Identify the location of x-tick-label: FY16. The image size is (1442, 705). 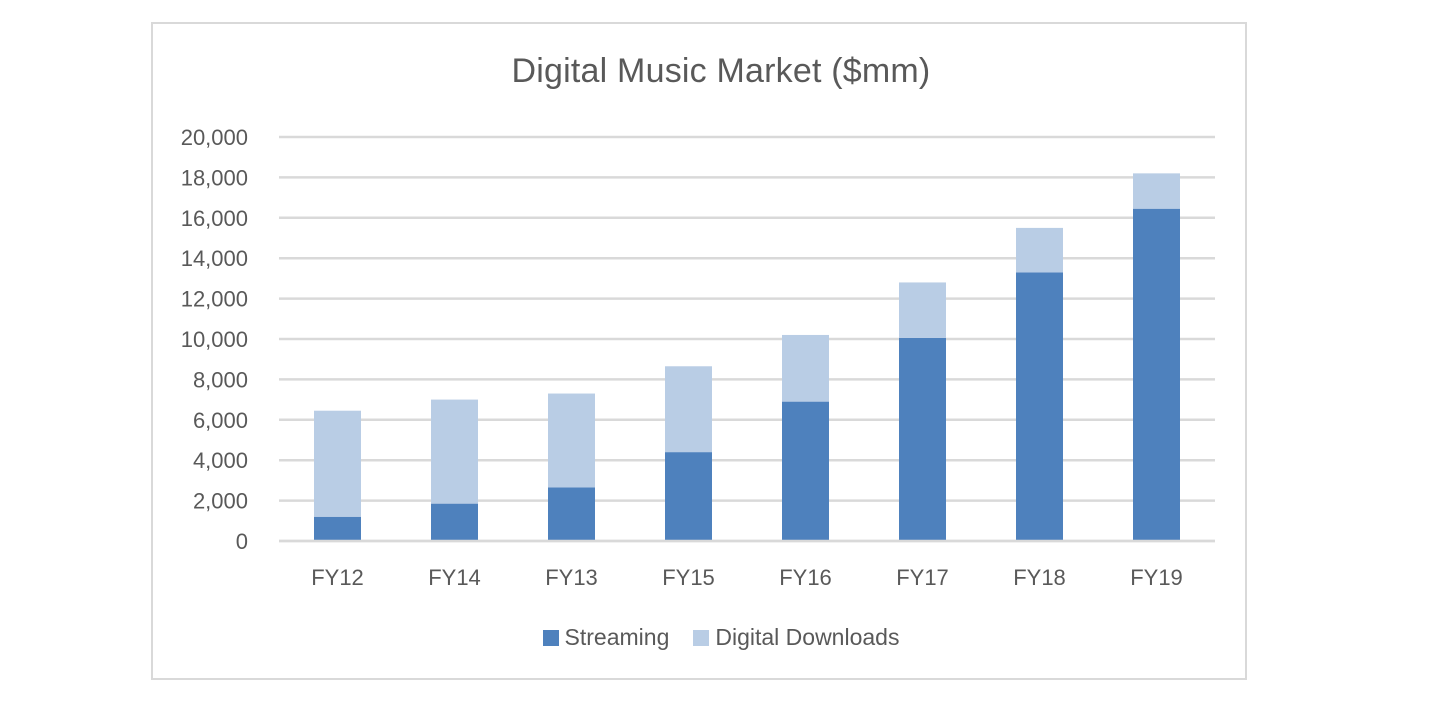
(805, 577).